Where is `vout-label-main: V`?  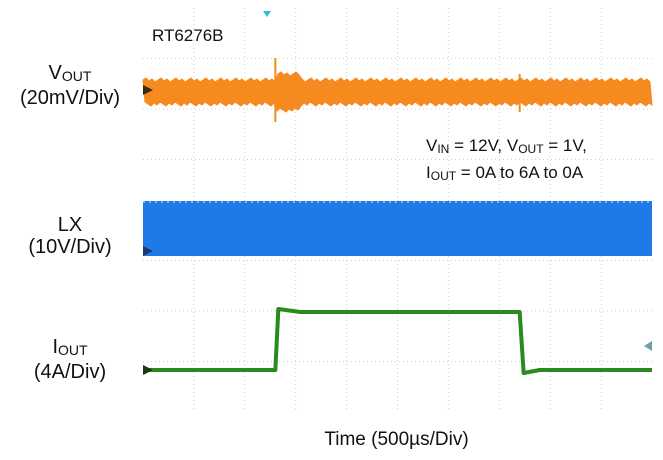 vout-label-main: V is located at coordinates (55, 73).